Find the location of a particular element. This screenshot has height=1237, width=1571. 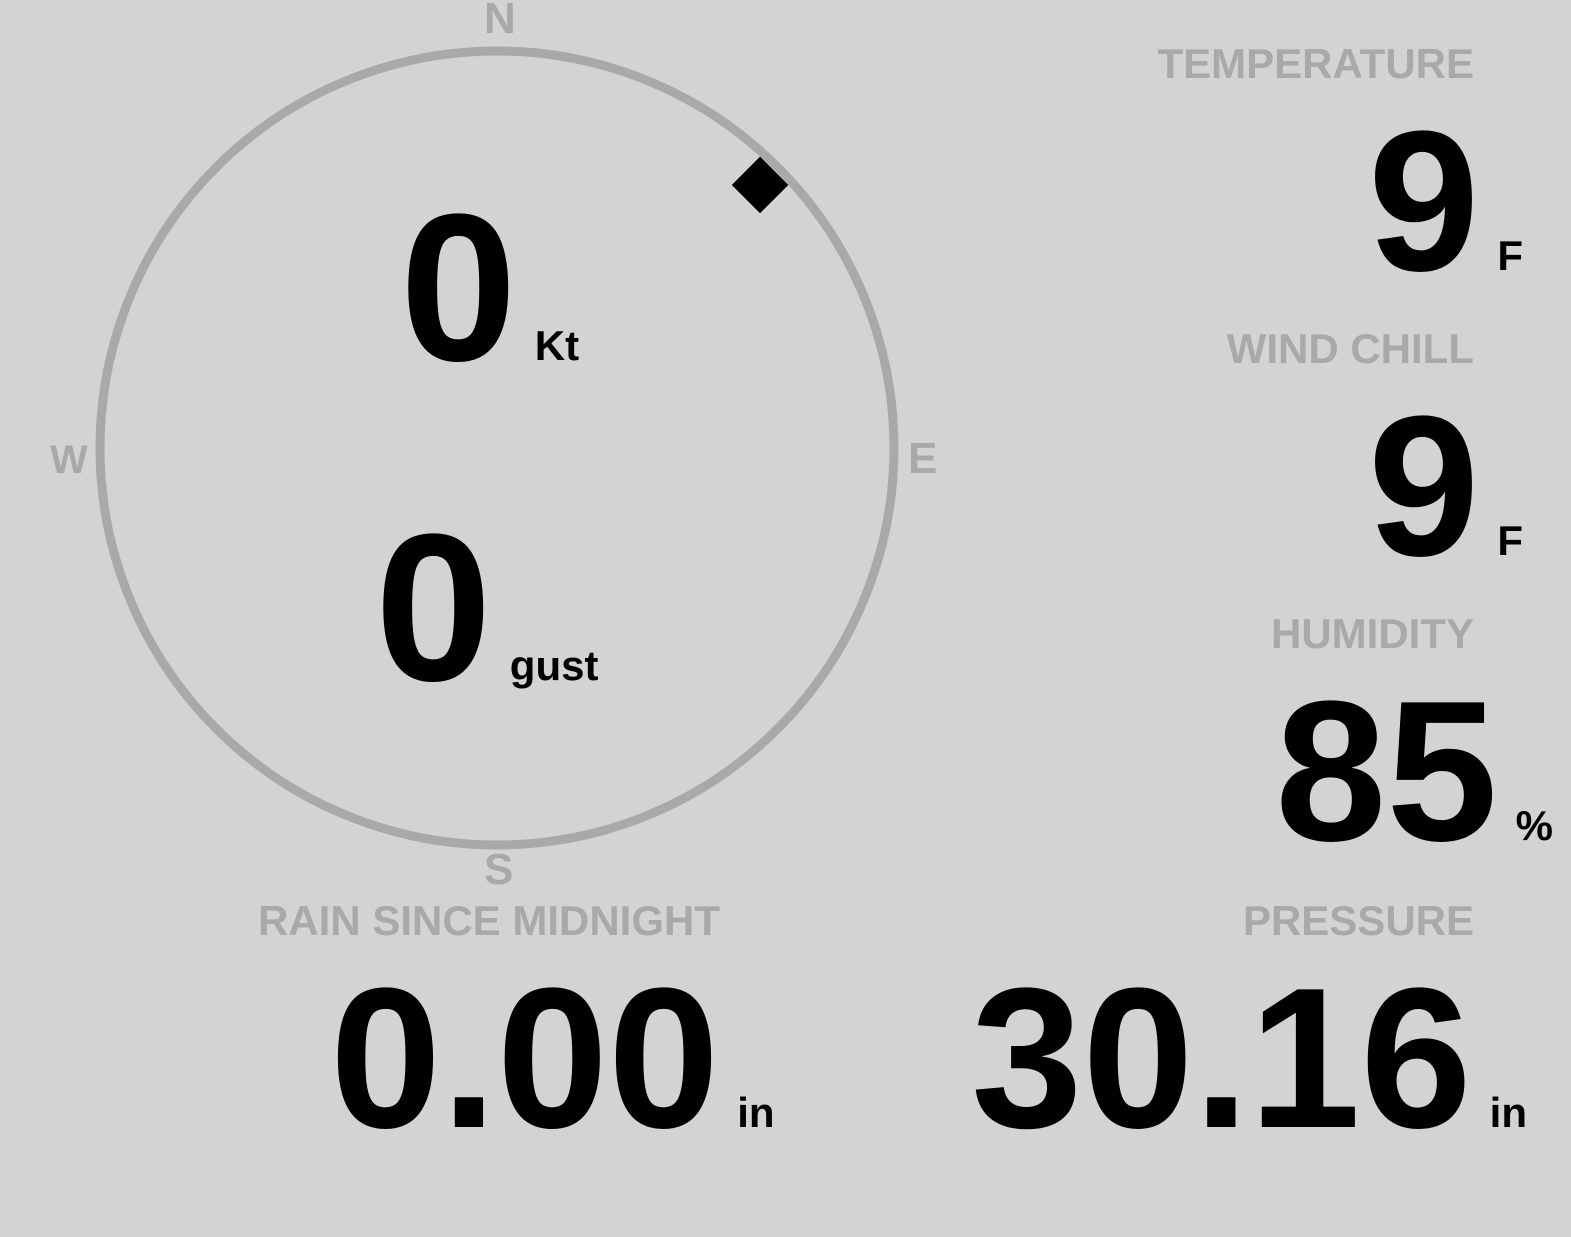

compass-east: E is located at coordinates (923, 458).